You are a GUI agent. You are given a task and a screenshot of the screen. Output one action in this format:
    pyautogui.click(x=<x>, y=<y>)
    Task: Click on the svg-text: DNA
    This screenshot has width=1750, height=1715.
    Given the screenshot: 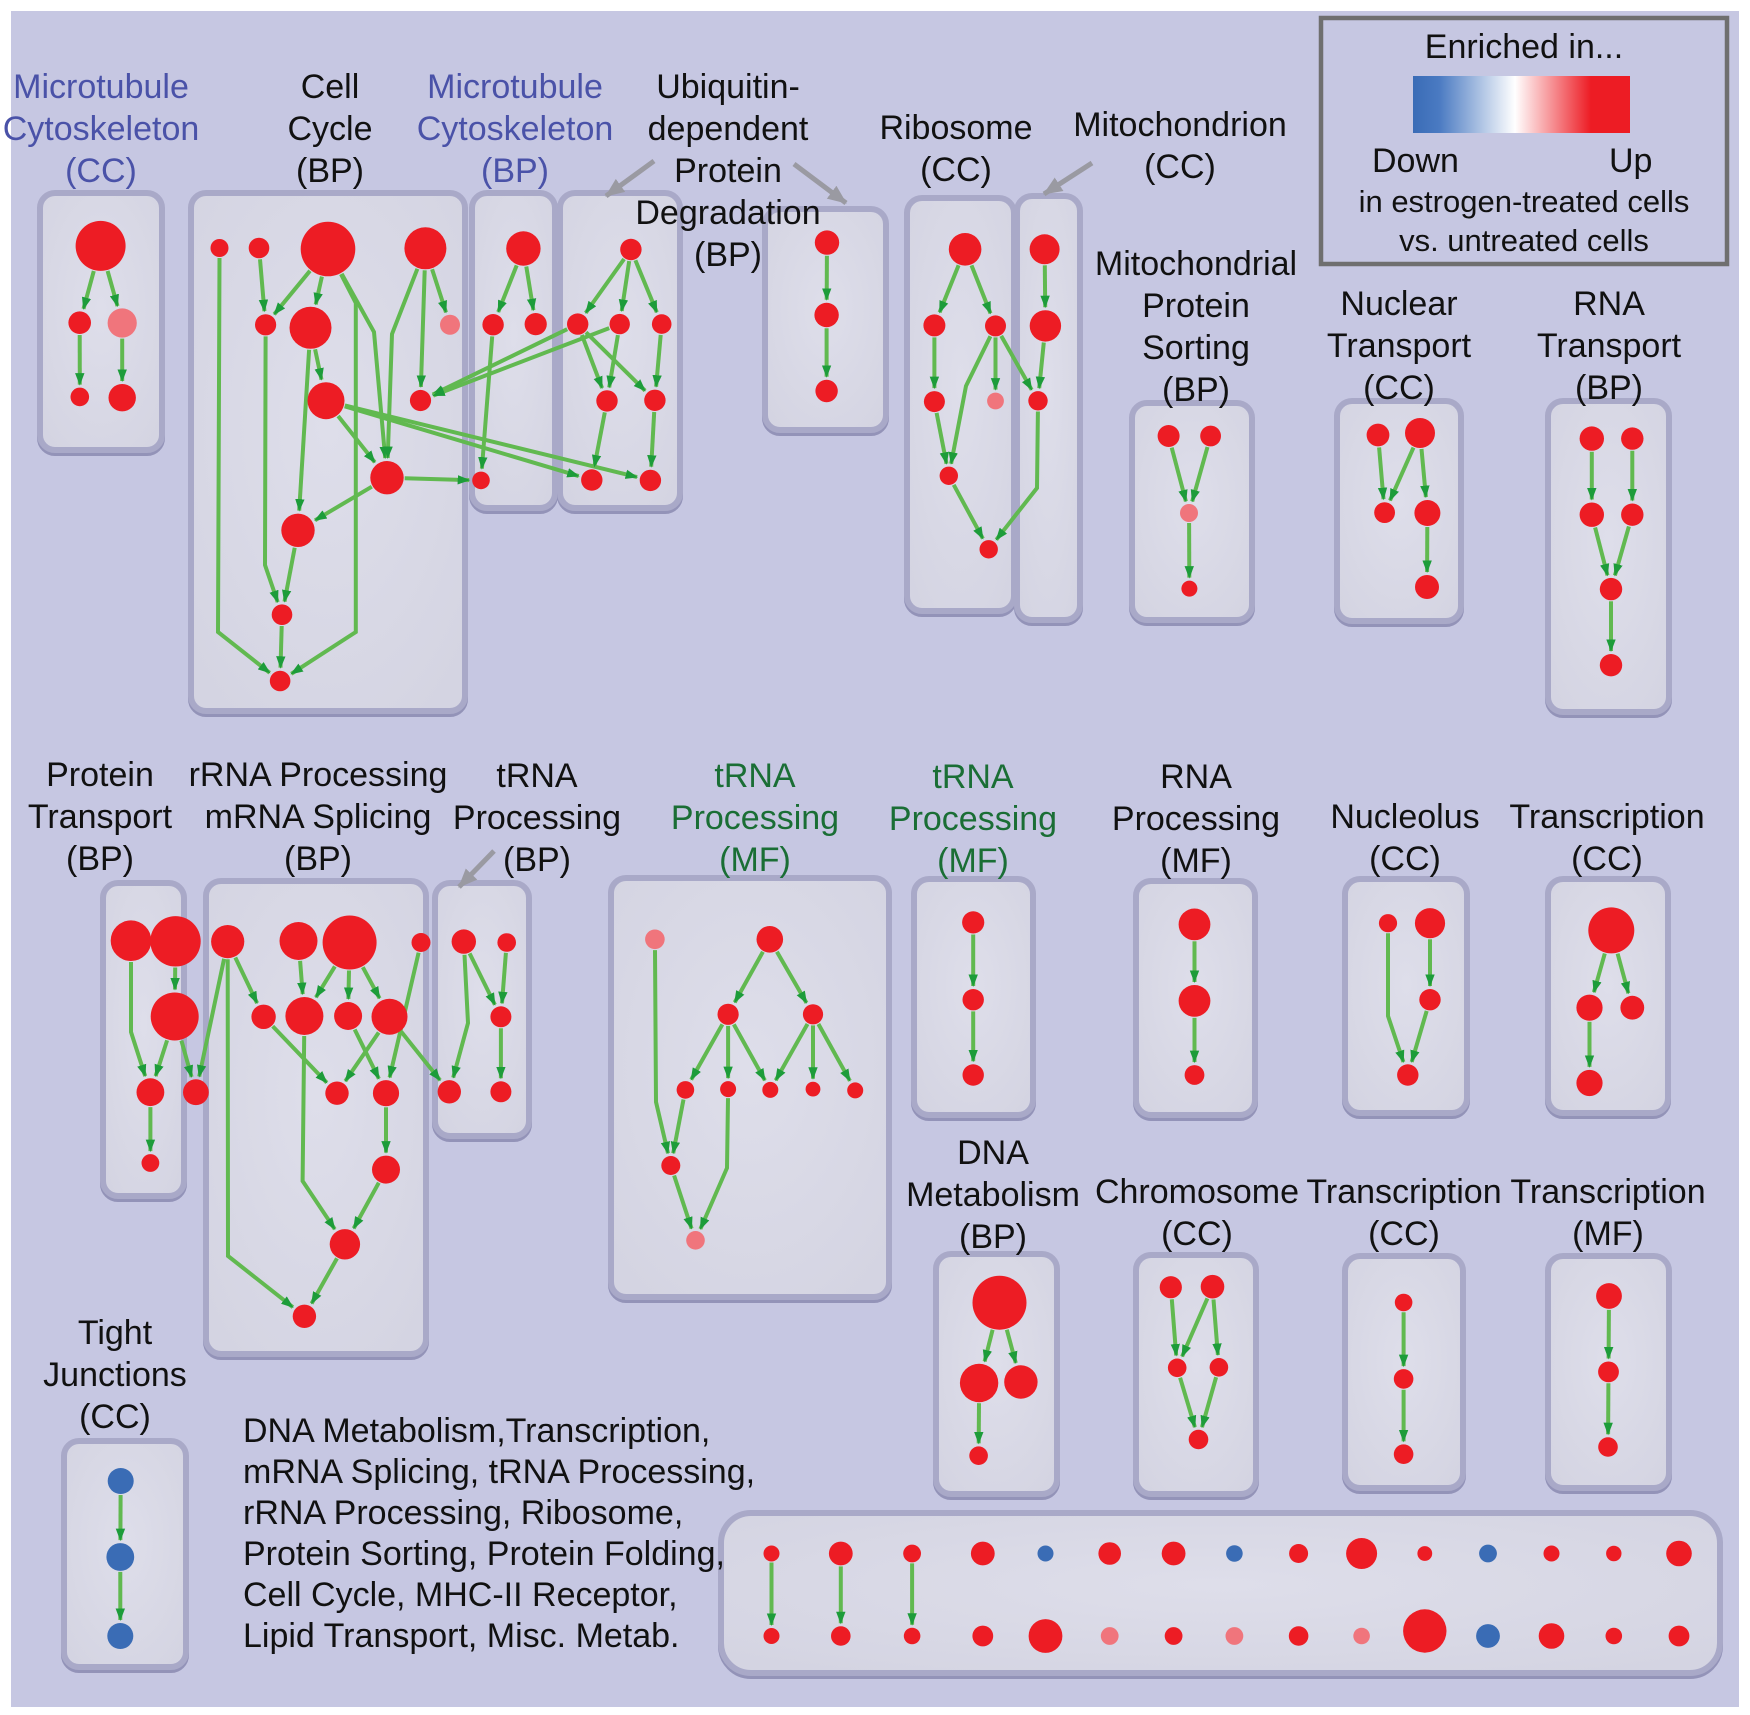 What is the action you would take?
    pyautogui.click(x=993, y=1153)
    